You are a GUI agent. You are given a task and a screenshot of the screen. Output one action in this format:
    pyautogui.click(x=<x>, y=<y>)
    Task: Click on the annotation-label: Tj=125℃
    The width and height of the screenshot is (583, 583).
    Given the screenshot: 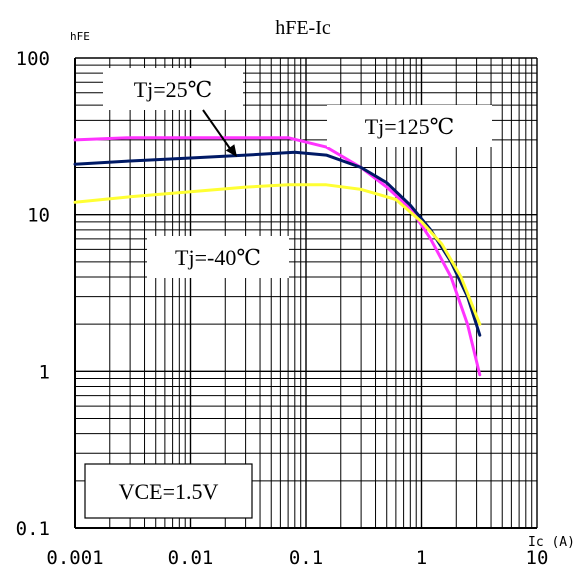 What is the action you would take?
    pyautogui.click(x=410, y=126)
    